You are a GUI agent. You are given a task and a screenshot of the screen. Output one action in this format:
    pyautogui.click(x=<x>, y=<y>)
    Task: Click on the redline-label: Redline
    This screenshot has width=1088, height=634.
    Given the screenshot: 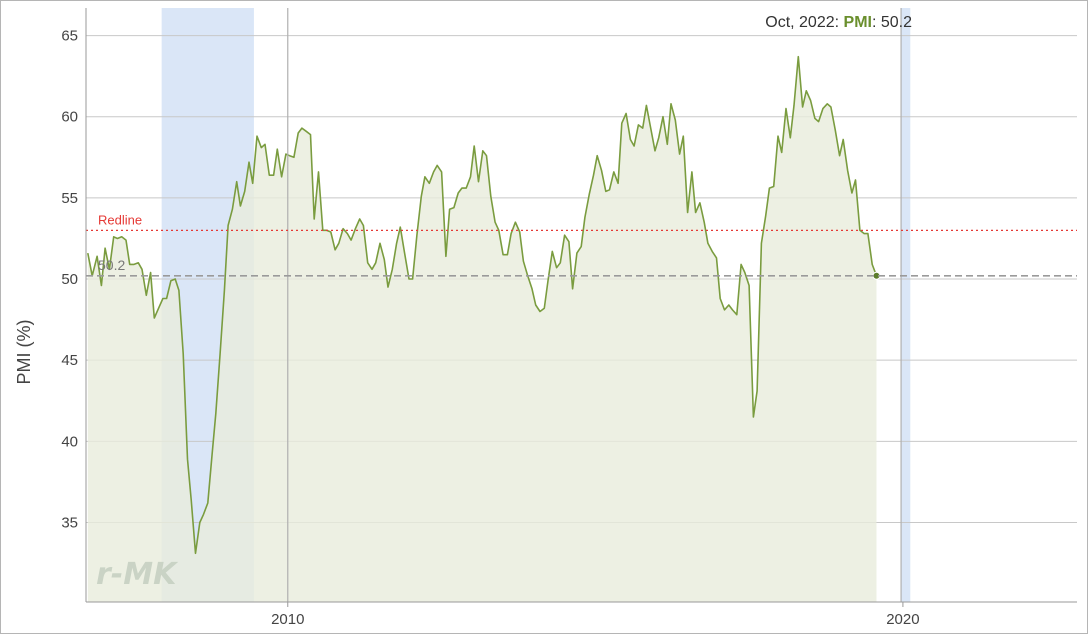 What is the action you would take?
    pyautogui.click(x=120, y=219)
    